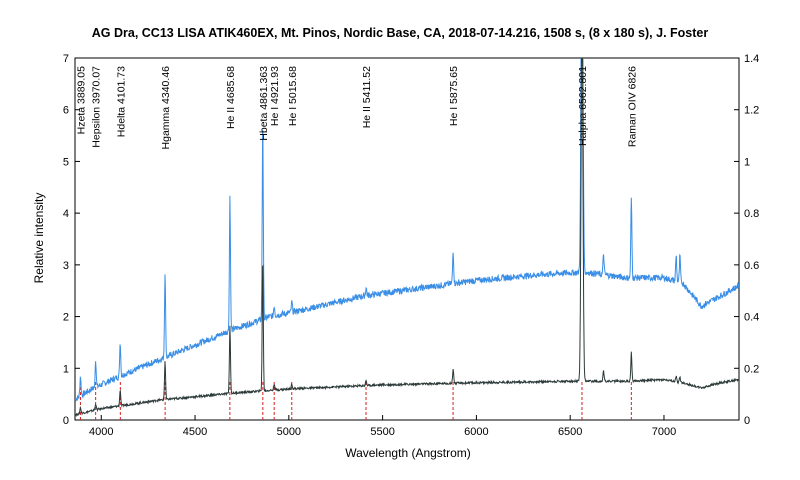  What do you see at coordinates (81, 100) in the screenshot?
I see `line-marker-label: Hzeta 3889.05` at bounding box center [81, 100].